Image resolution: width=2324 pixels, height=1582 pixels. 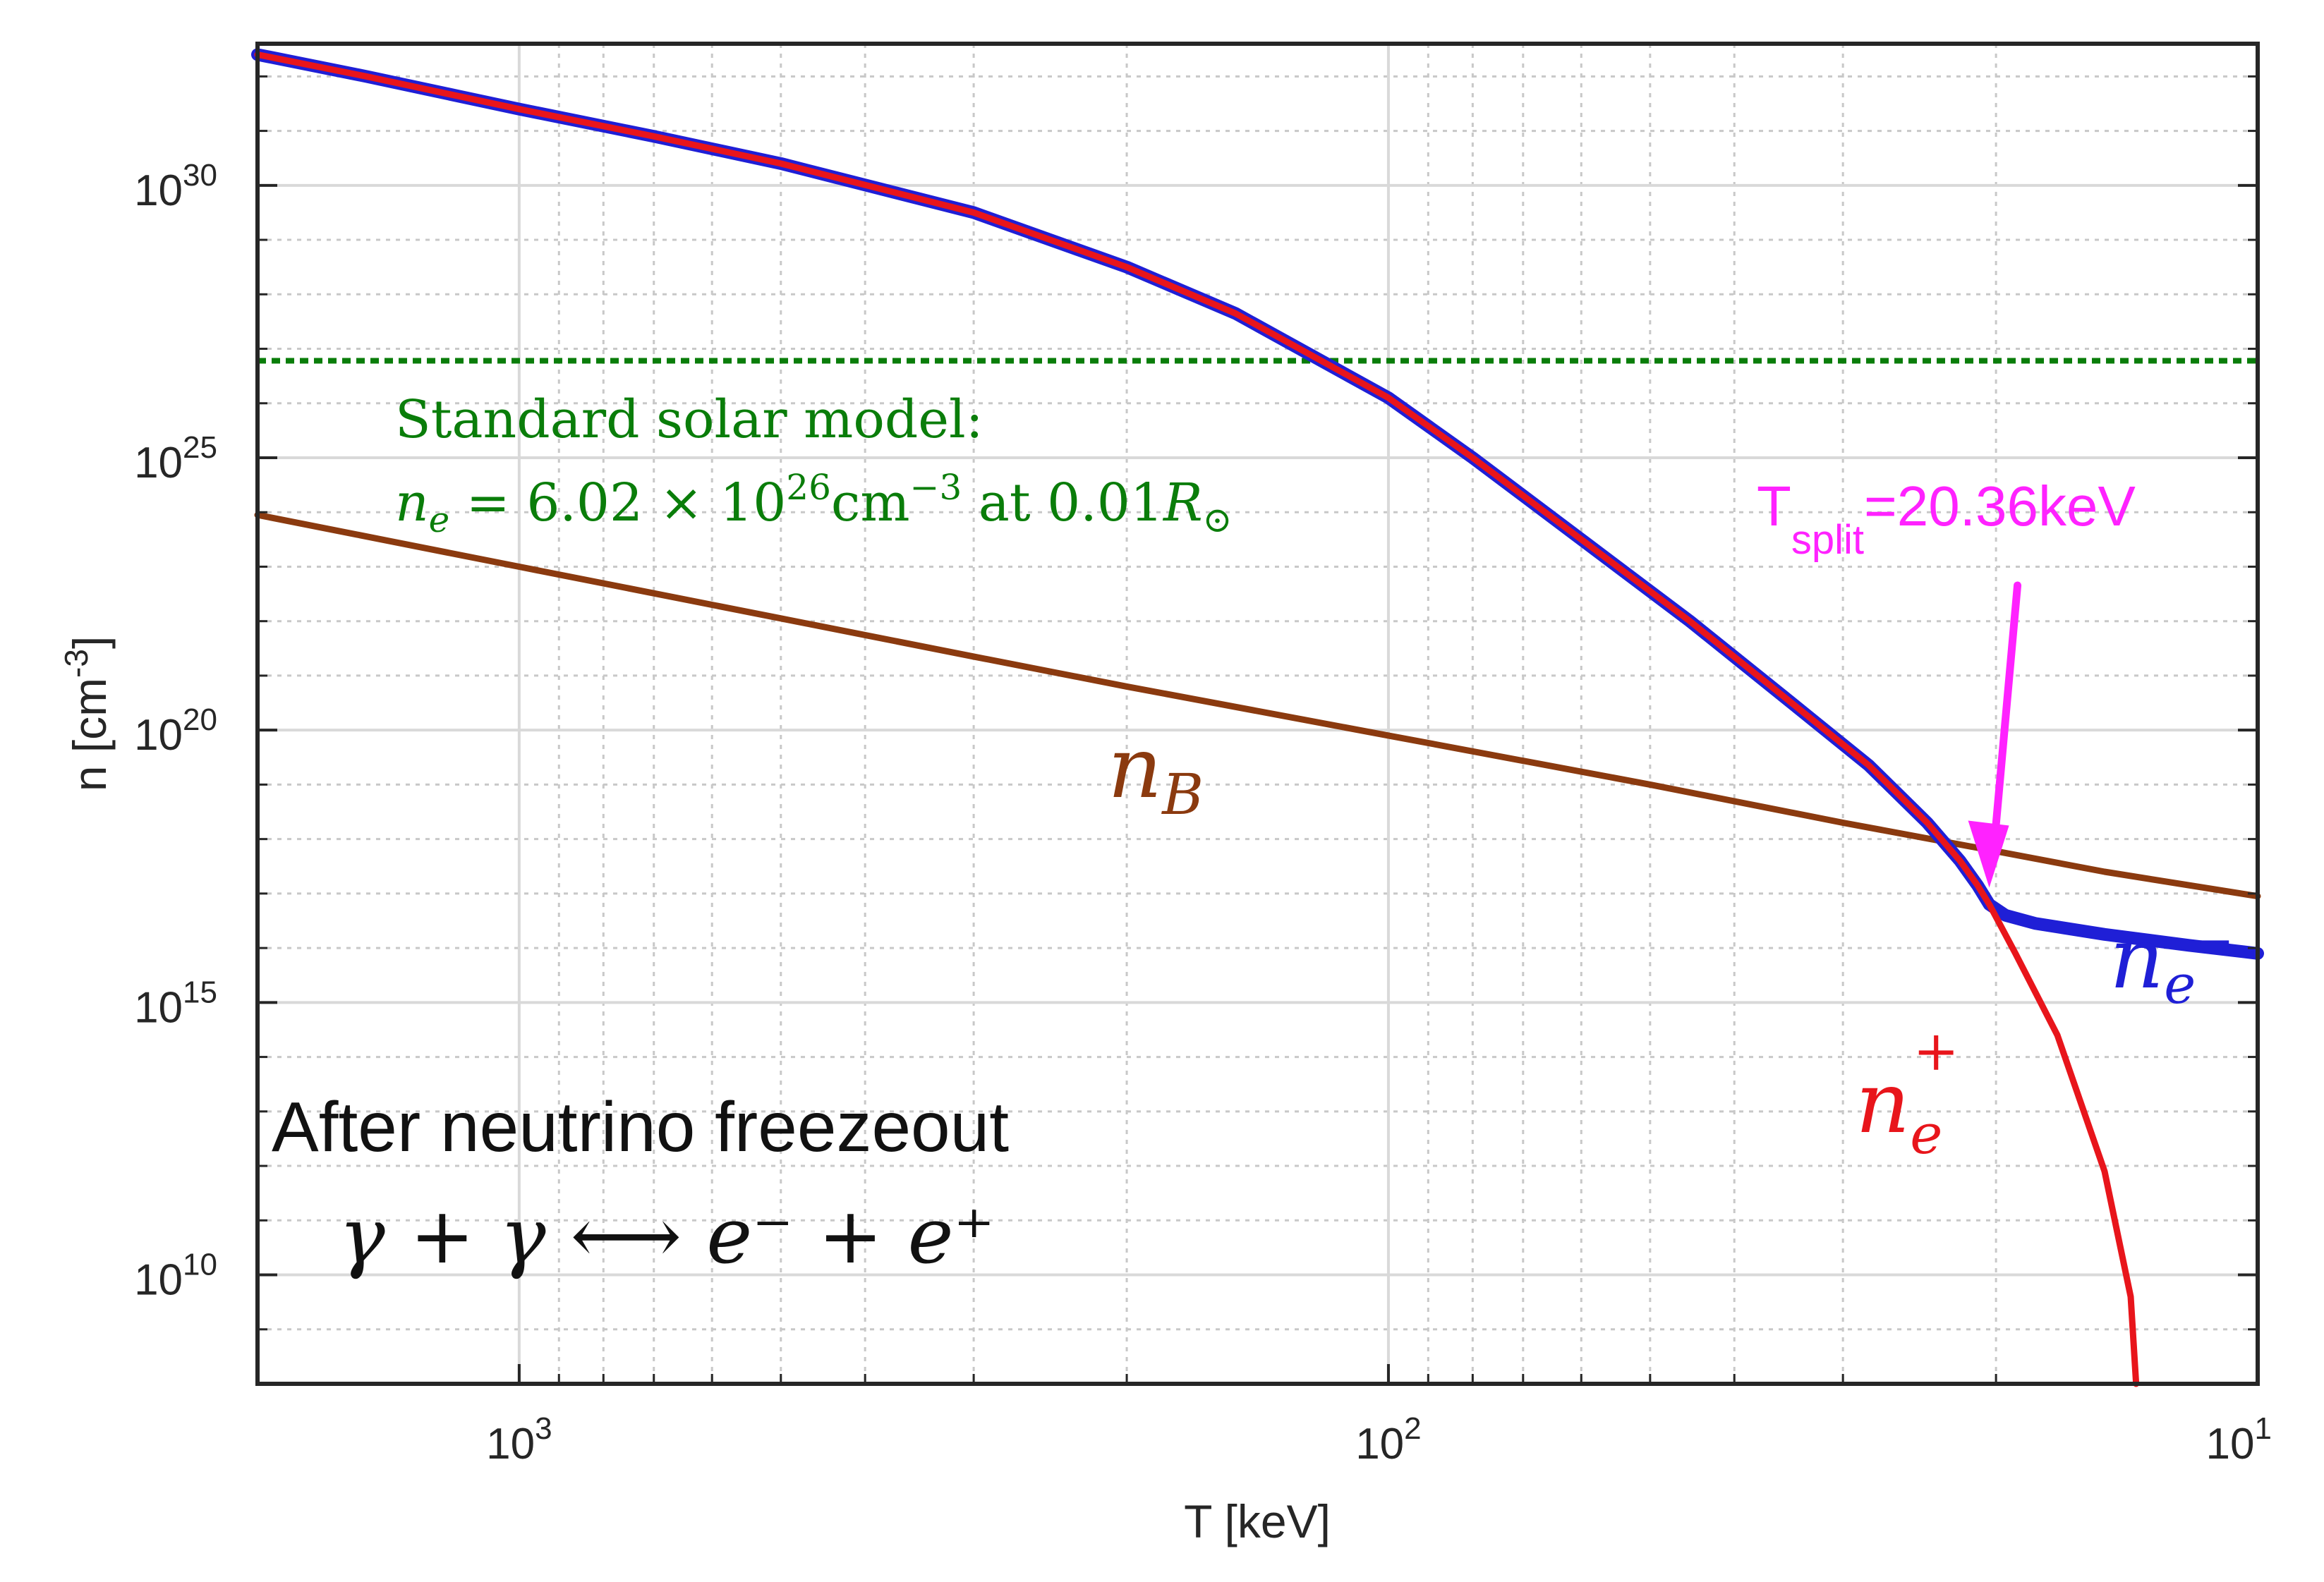 What do you see at coordinates (200, 992) in the screenshot?
I see `y-tick-exponent: 15` at bounding box center [200, 992].